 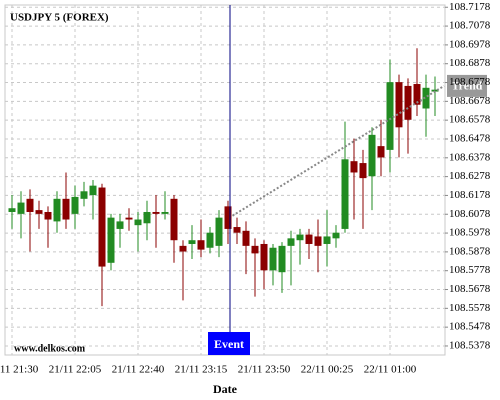 I want to click on y-tick-label: 108.5878, so click(x=470, y=251).